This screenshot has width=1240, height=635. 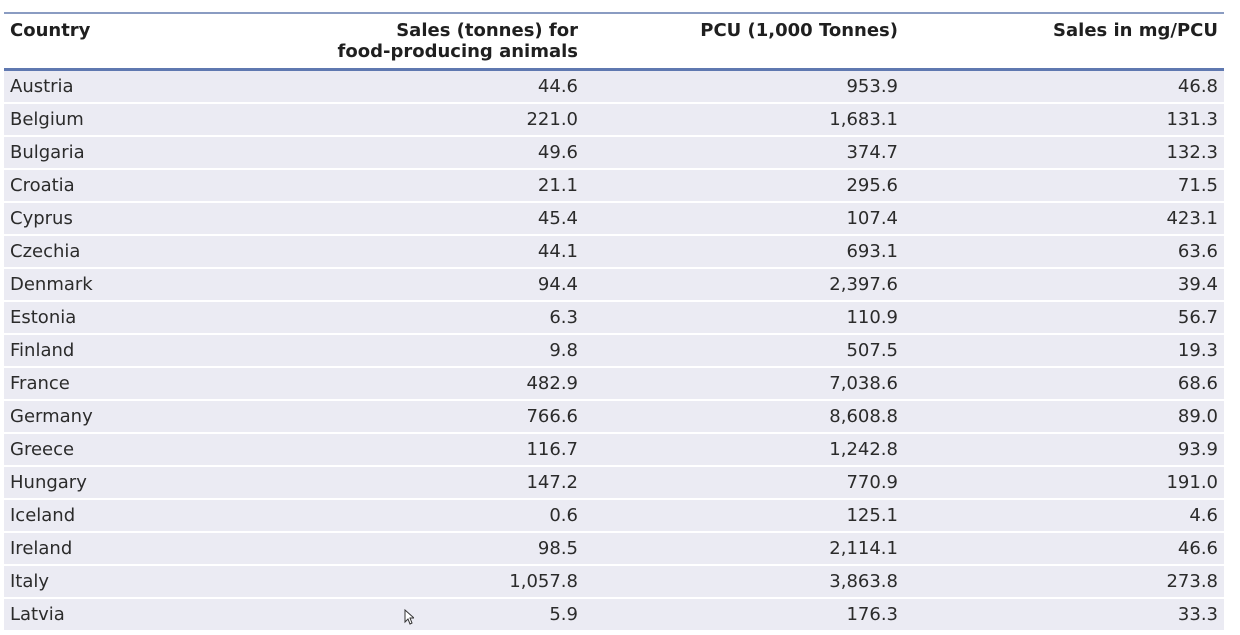 I want to click on table-row: Latvia 5.9 176.3 33.3, so click(x=614, y=614).